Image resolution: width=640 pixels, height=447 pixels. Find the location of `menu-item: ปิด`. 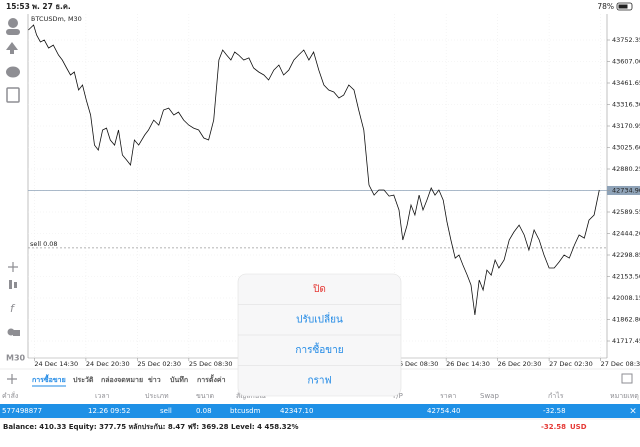

menu-item: ปิด is located at coordinates (318, 289).